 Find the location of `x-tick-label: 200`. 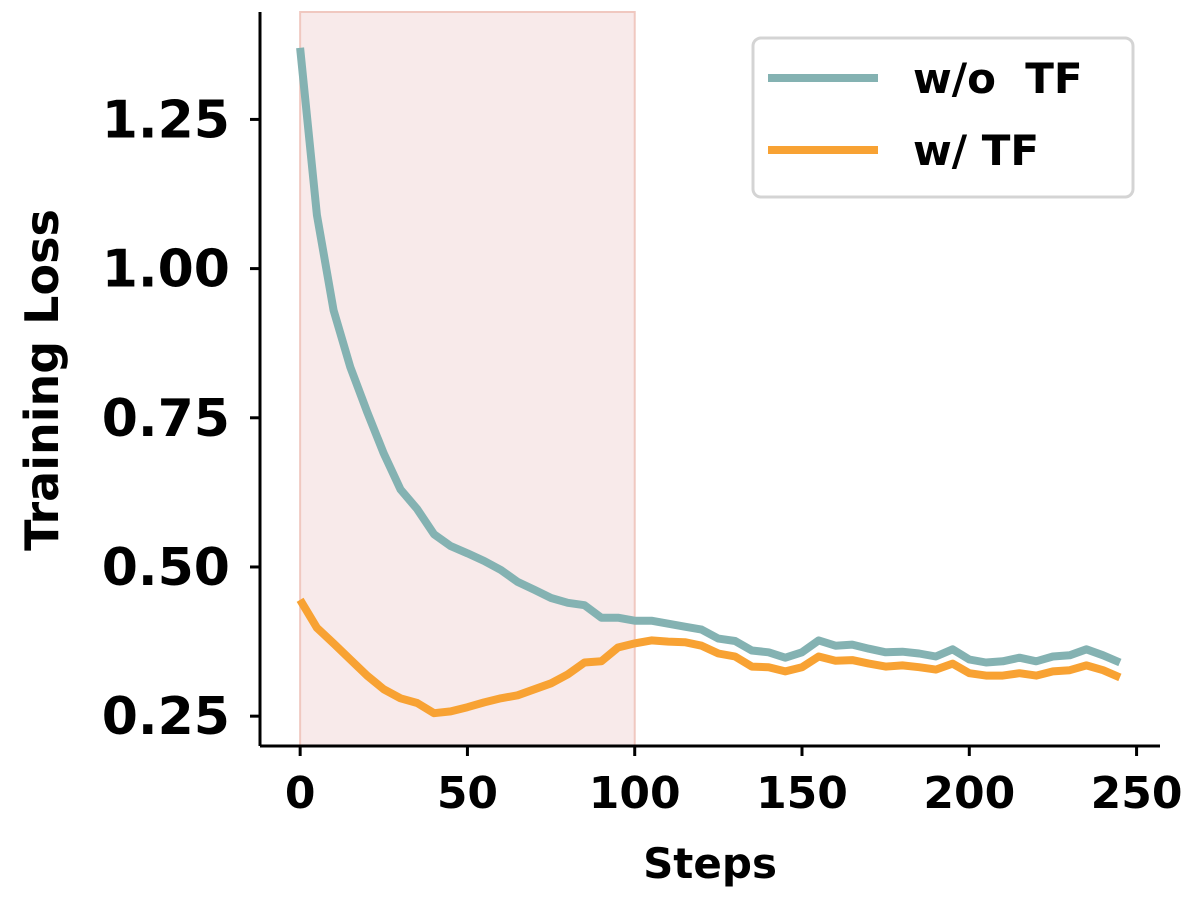

x-tick-label: 200 is located at coordinates (969, 793).